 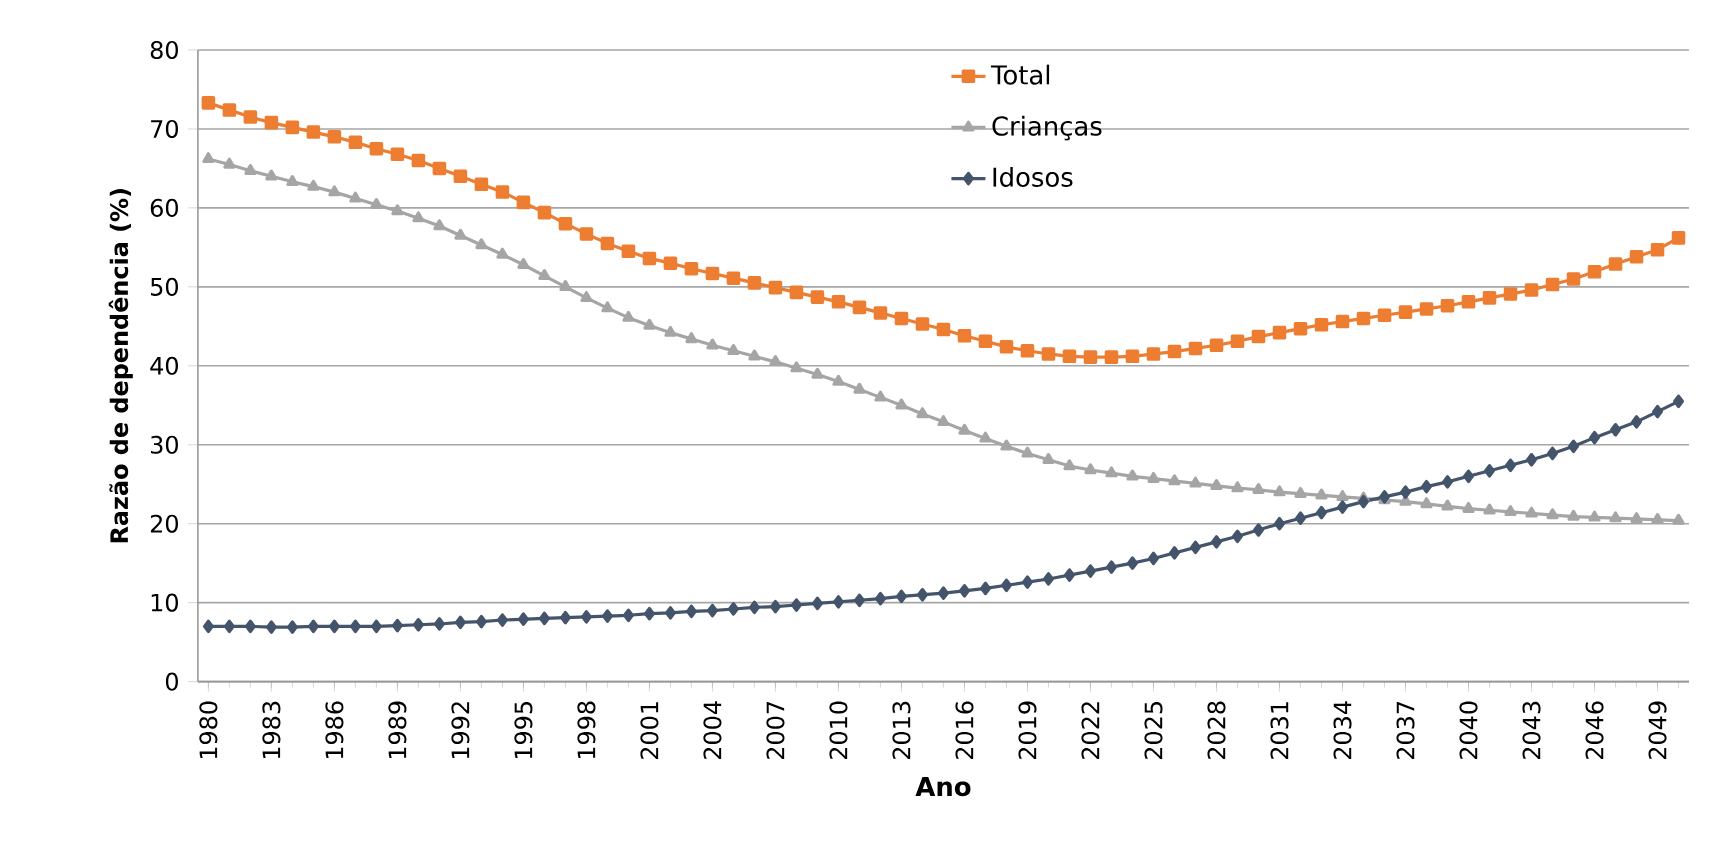 I want to click on x-tick-label: 2028, so click(x=1216, y=730).